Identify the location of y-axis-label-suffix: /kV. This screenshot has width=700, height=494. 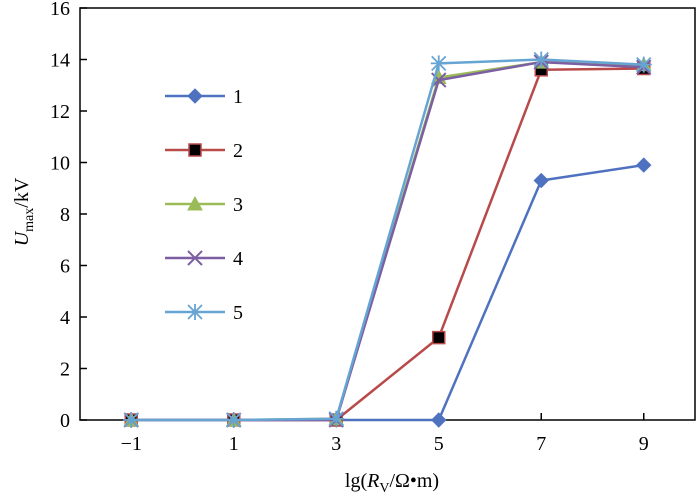
(22, 192).